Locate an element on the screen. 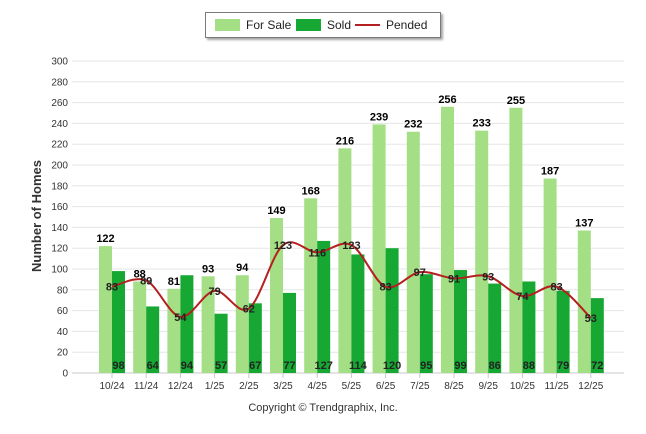  y-tick-label: 200 is located at coordinates (59, 166).